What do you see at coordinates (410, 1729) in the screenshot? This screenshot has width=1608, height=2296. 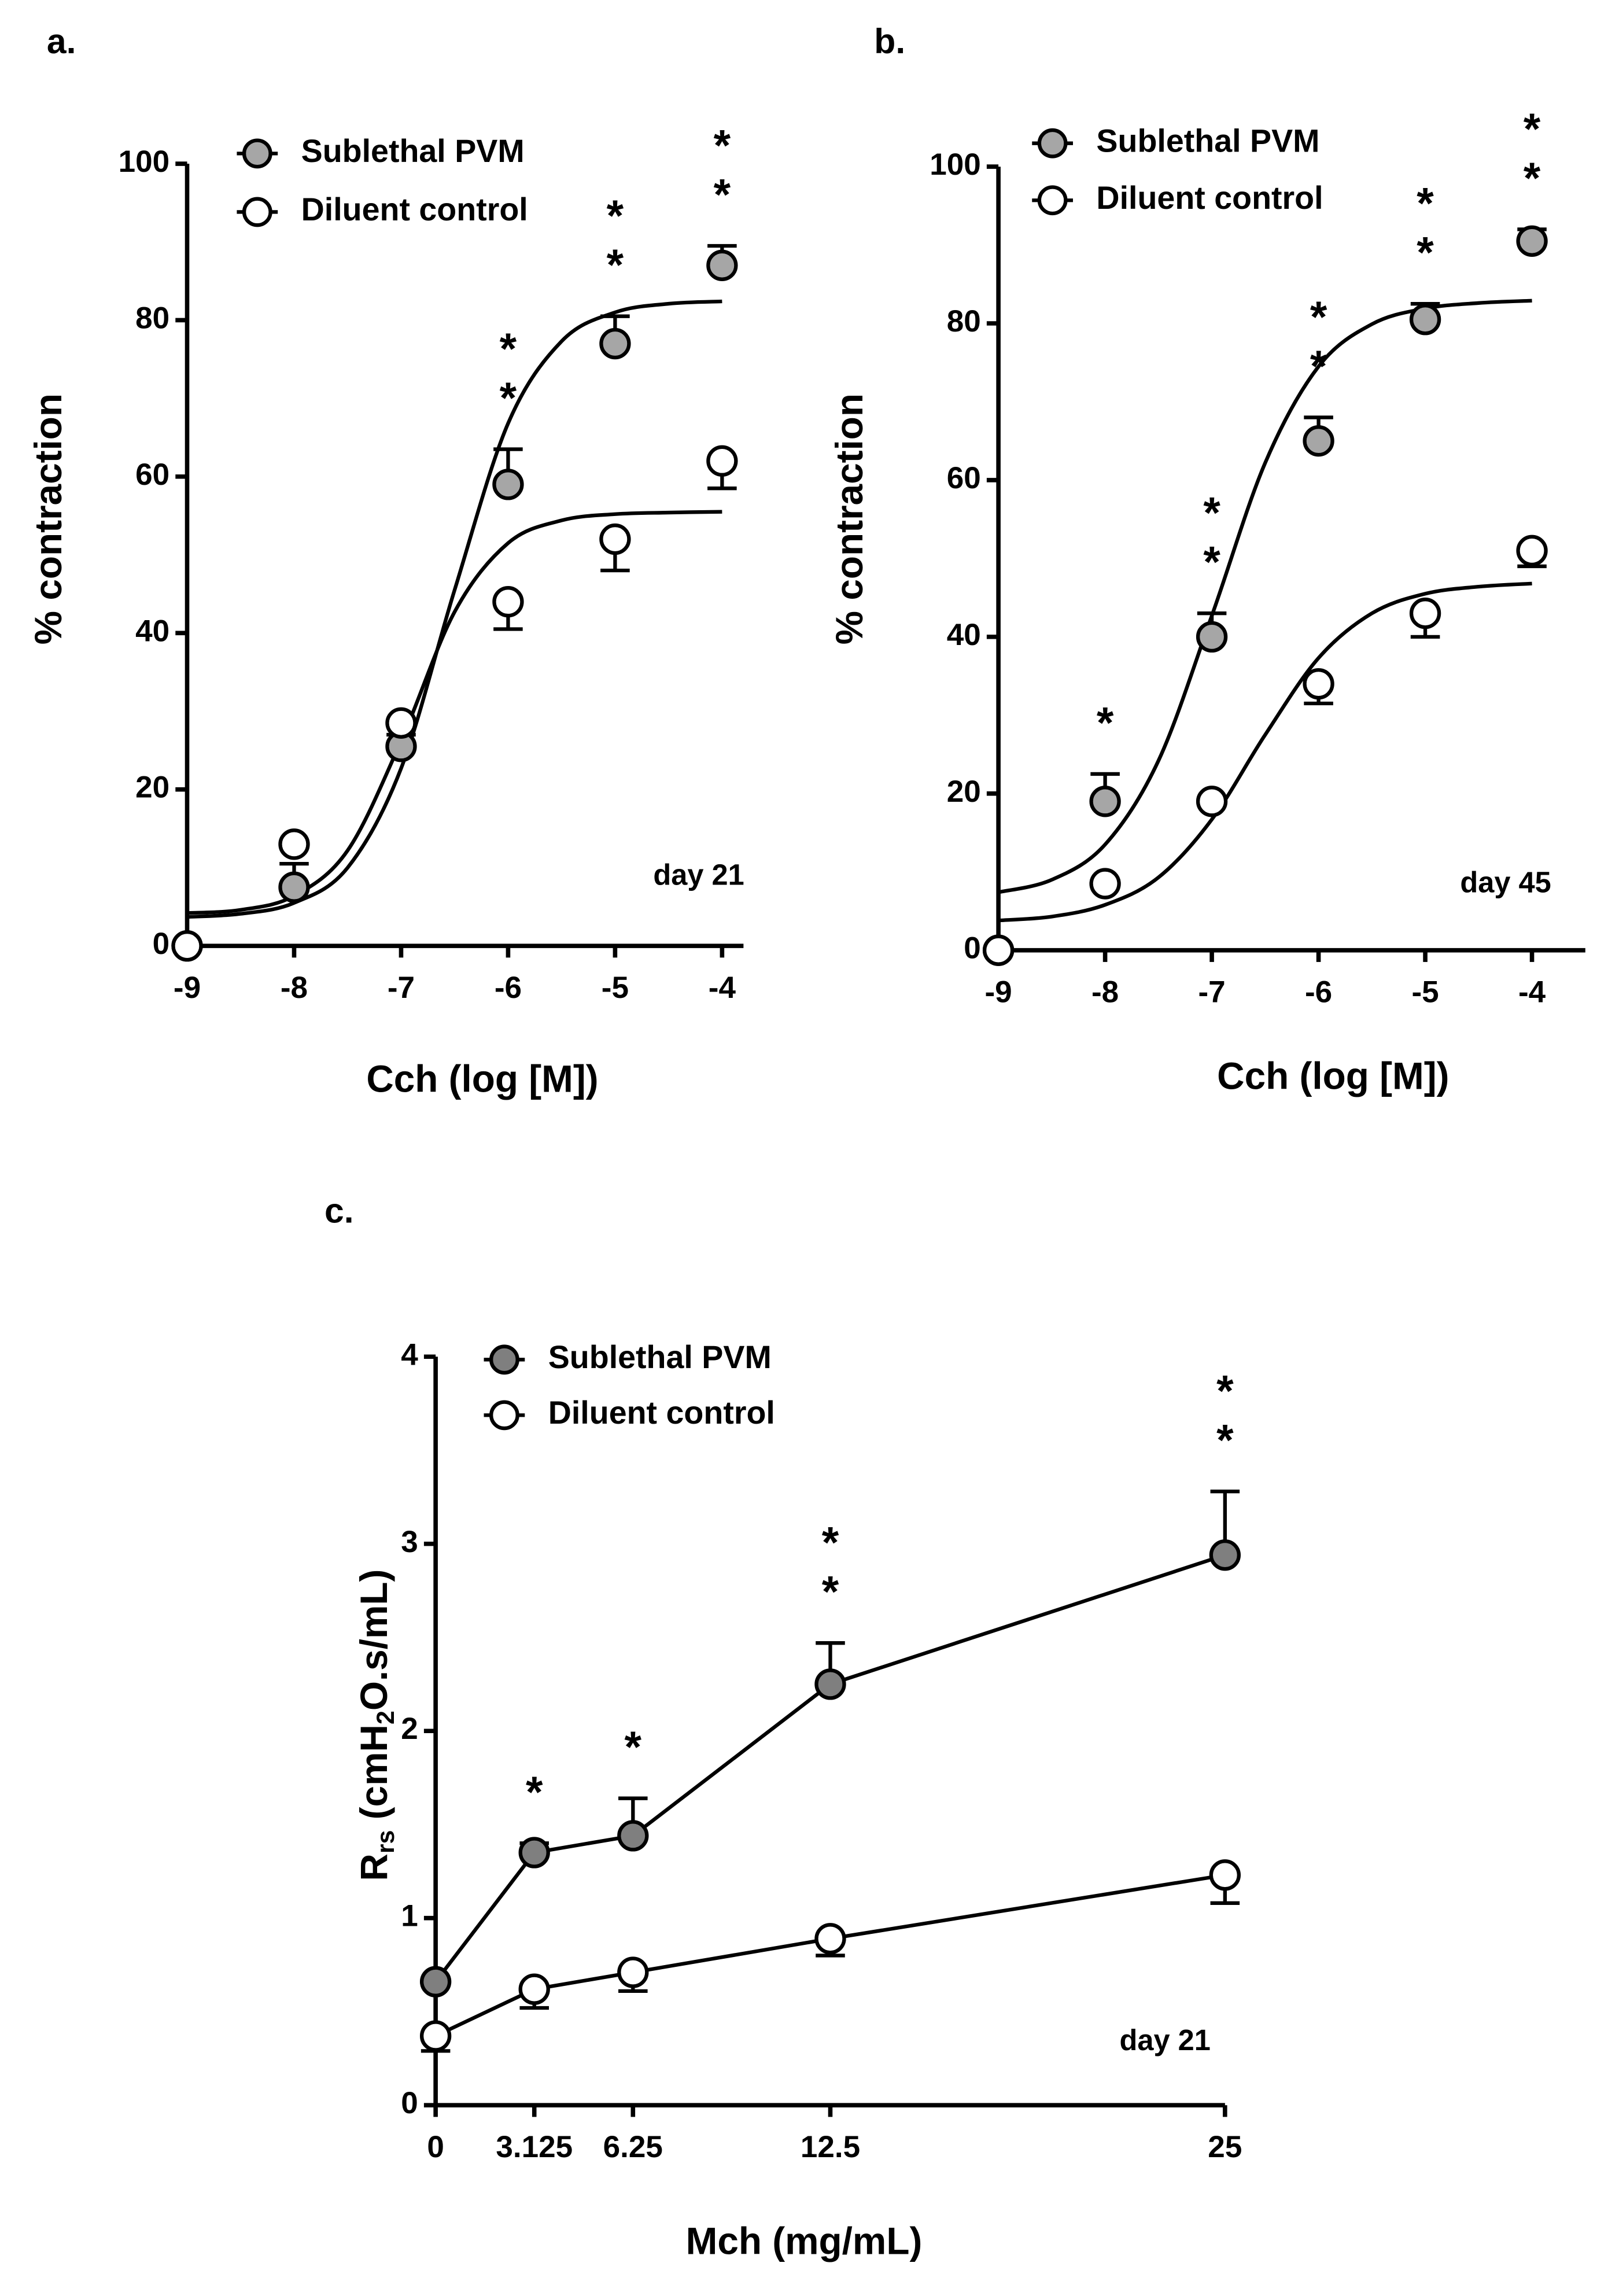 I see `y-tick-label: 2` at bounding box center [410, 1729].